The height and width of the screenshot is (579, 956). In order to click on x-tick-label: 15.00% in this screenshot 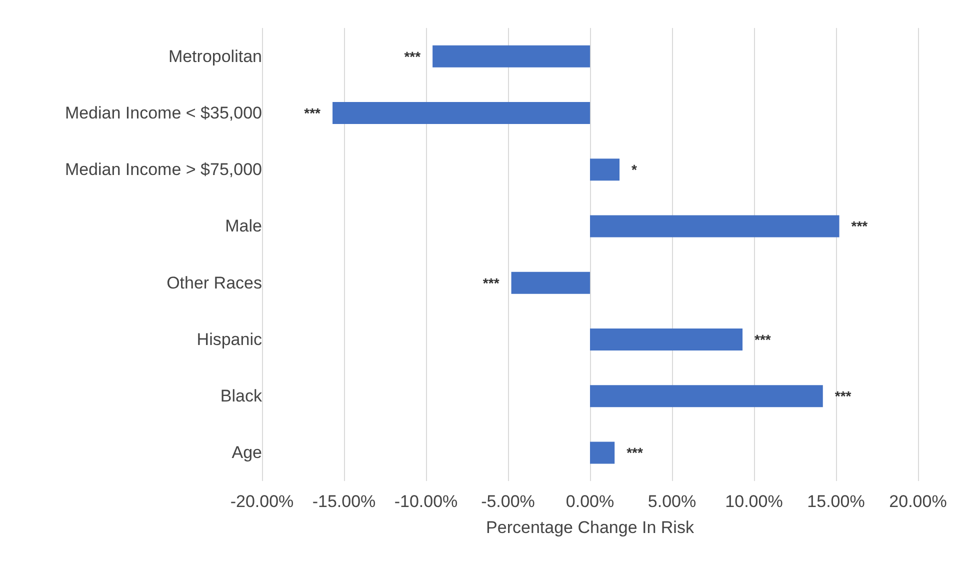, I will do `click(836, 501)`.